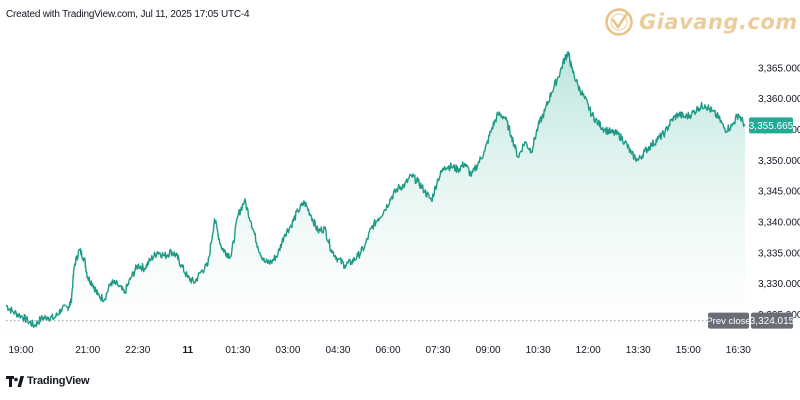  Describe the element at coordinates (20, 350) in the screenshot. I see `x-tick-label: 19:00` at that location.